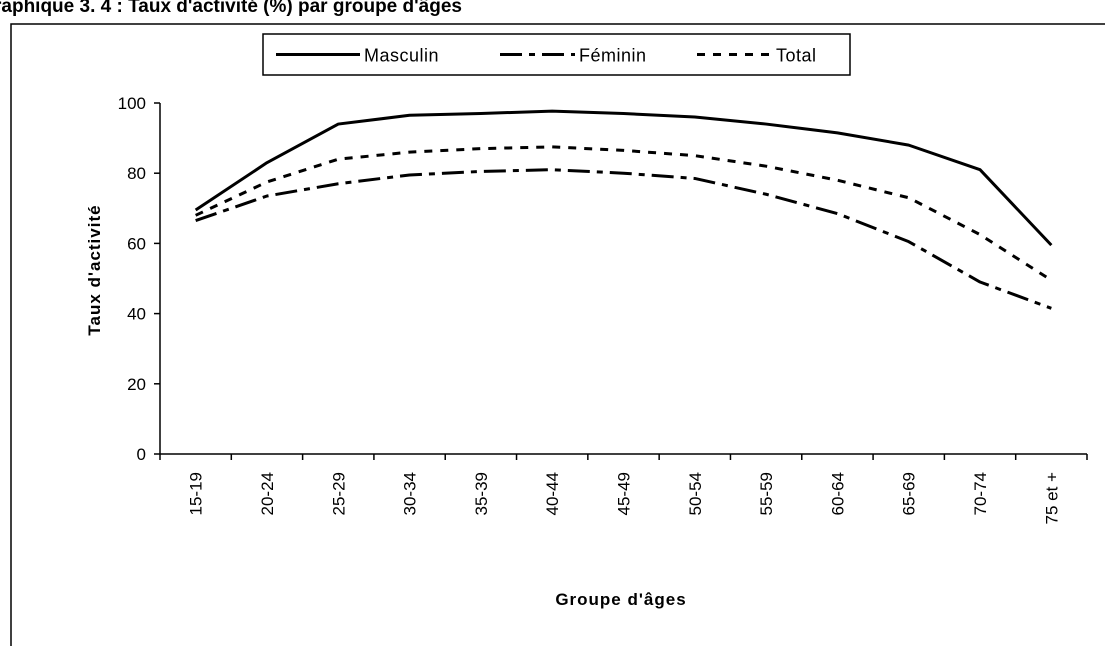 This screenshot has height=646, width=1105. Describe the element at coordinates (481, 493) in the screenshot. I see `x-tick-label: 35-39` at that location.